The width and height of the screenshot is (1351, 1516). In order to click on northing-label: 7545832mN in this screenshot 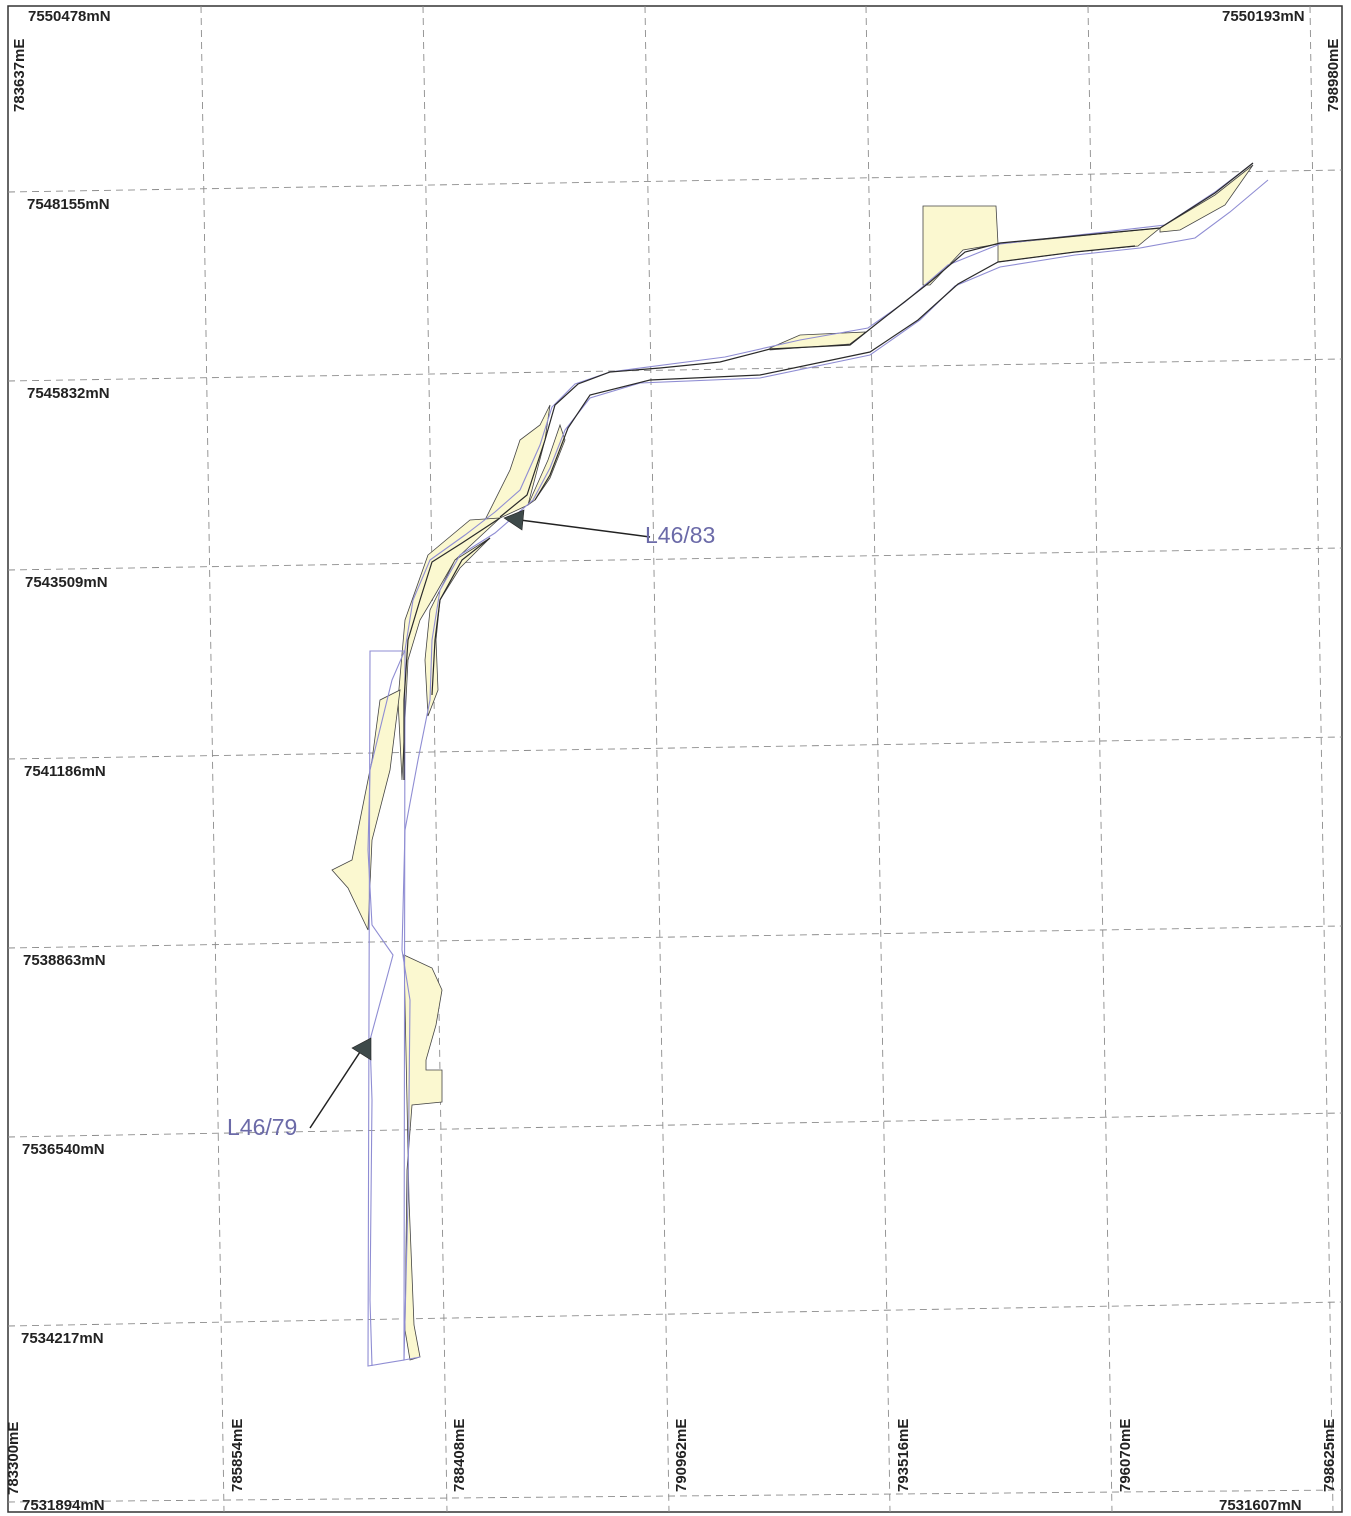, I will do `click(68, 393)`.